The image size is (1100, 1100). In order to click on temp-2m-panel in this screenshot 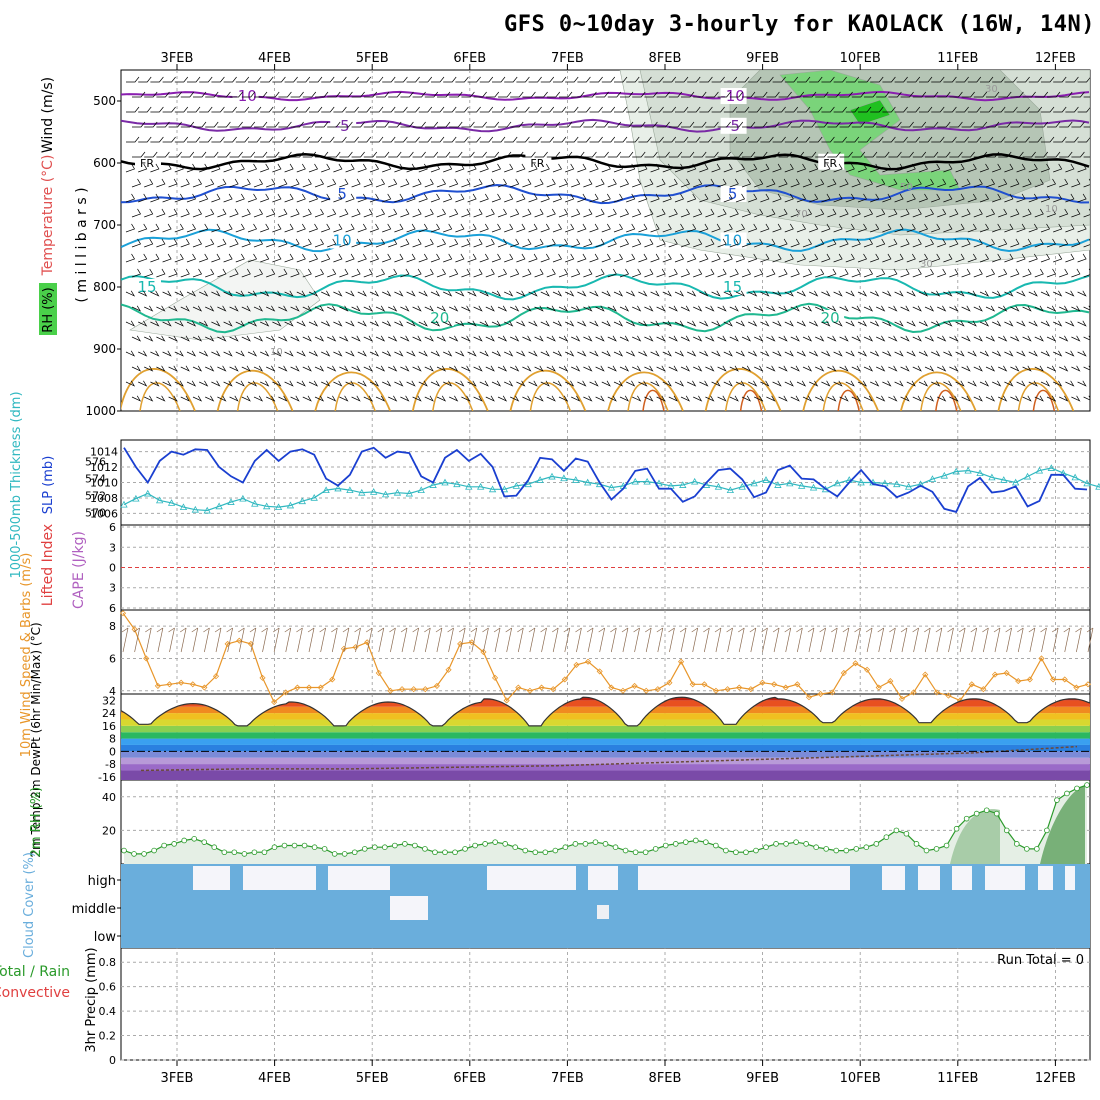, I will do `click(605, 738)`.